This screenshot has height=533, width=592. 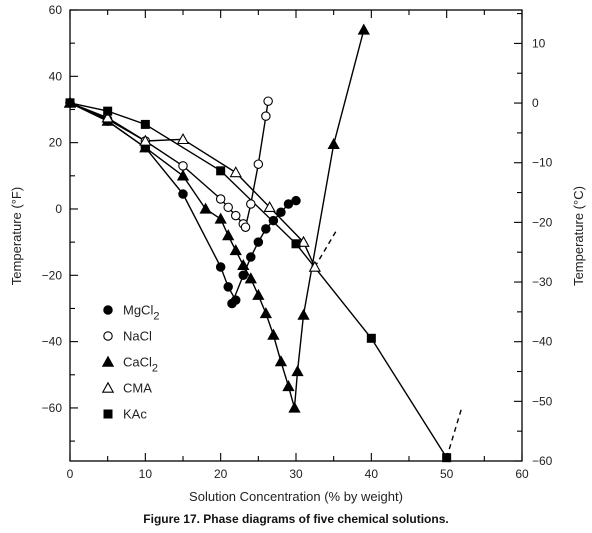 I want to click on y-axis-label-left: Temperature (°F), so click(x=16, y=236).